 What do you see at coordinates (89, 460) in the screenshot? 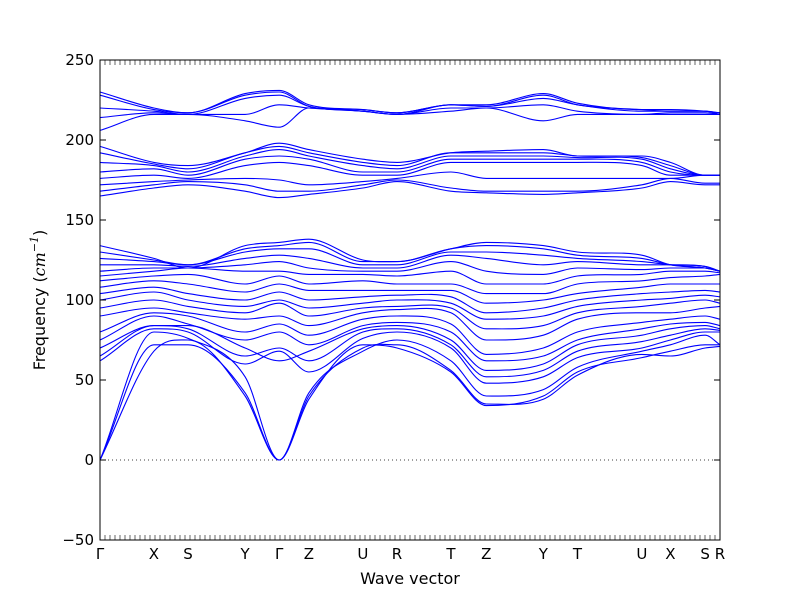
I see `y-tick-label: 0` at bounding box center [89, 460].